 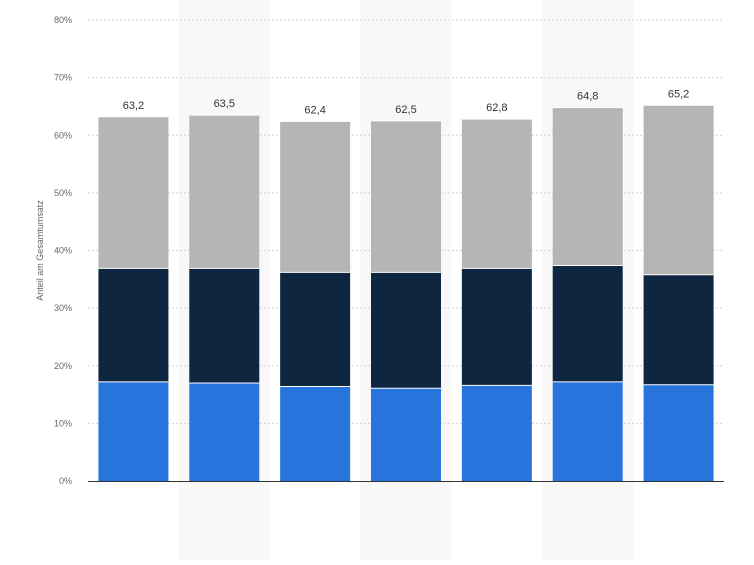 What do you see at coordinates (406, 102) in the screenshot?
I see `total-labels: 63,2 63,5 62,4 62,5 62,8 64,8 65,2` at bounding box center [406, 102].